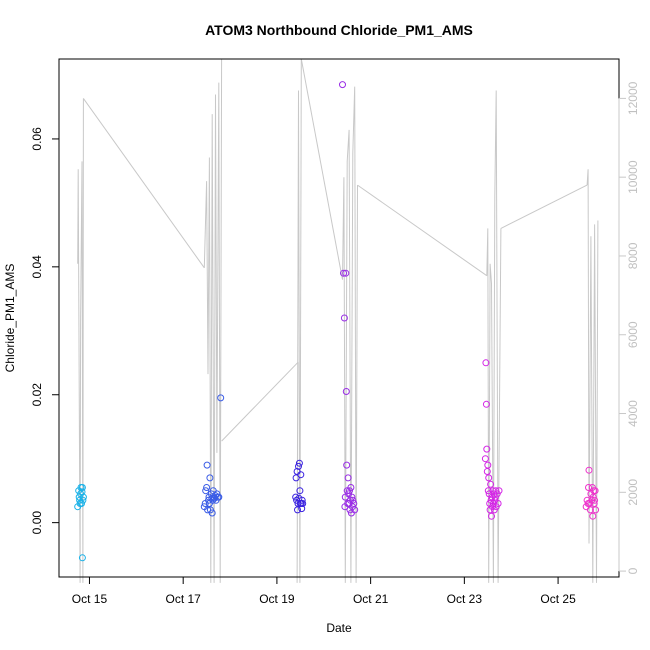 This screenshot has height=650, width=650. I want to click on x-tick-label: Oct 15, so click(90, 599).